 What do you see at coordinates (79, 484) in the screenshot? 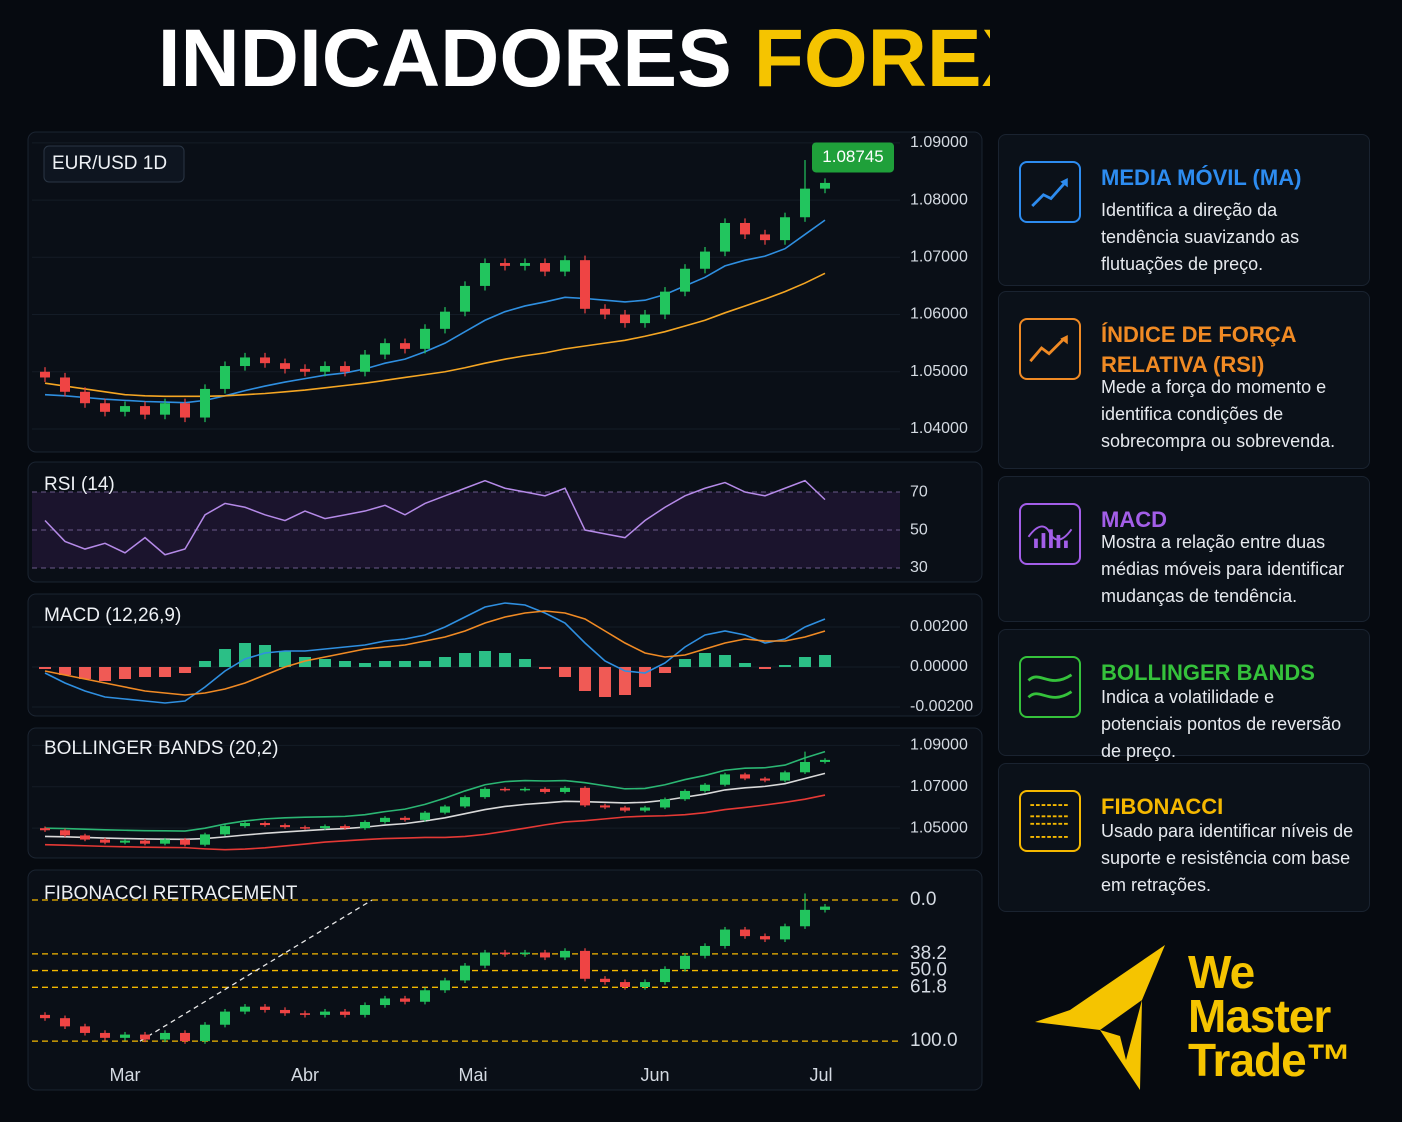
I see `panel-title: RSI (14)` at bounding box center [79, 484].